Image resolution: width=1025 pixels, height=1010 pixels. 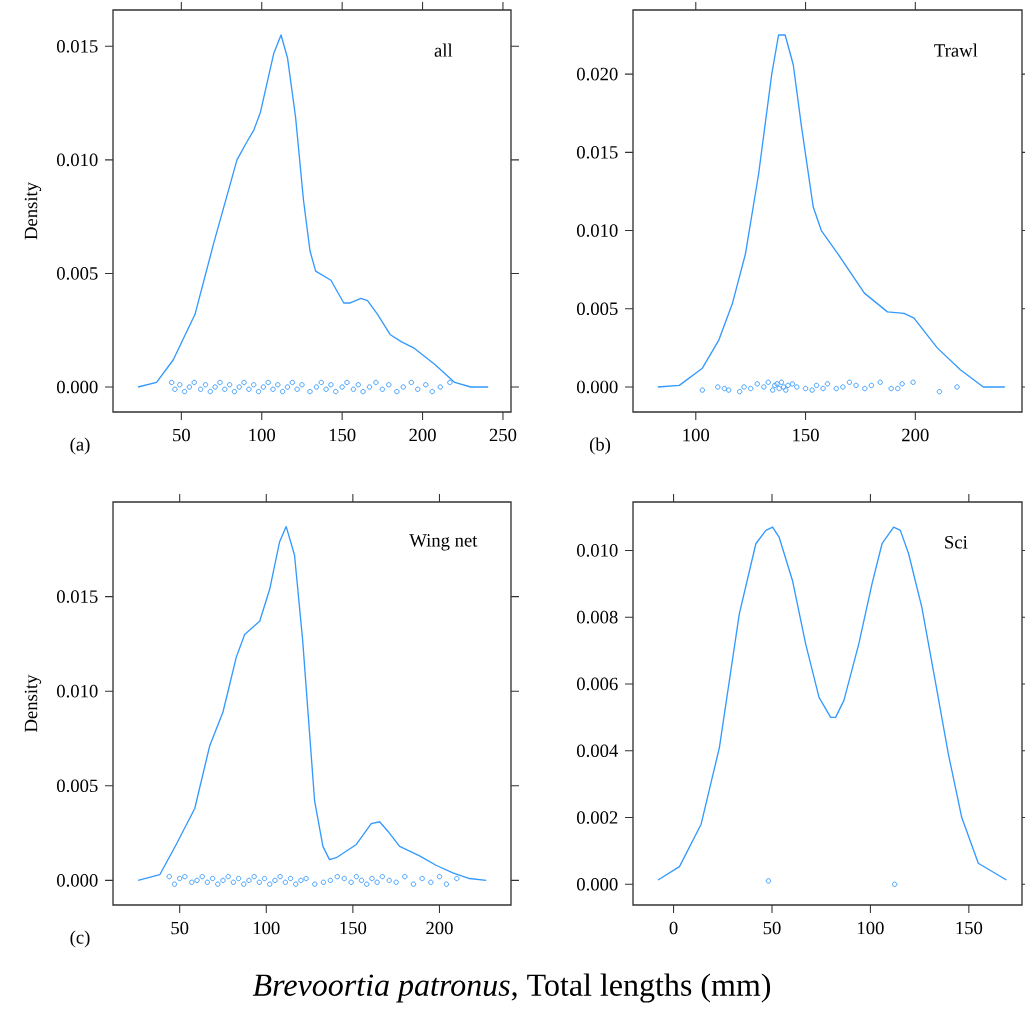 I want to click on x-tick-label: 250, so click(x=503, y=435).